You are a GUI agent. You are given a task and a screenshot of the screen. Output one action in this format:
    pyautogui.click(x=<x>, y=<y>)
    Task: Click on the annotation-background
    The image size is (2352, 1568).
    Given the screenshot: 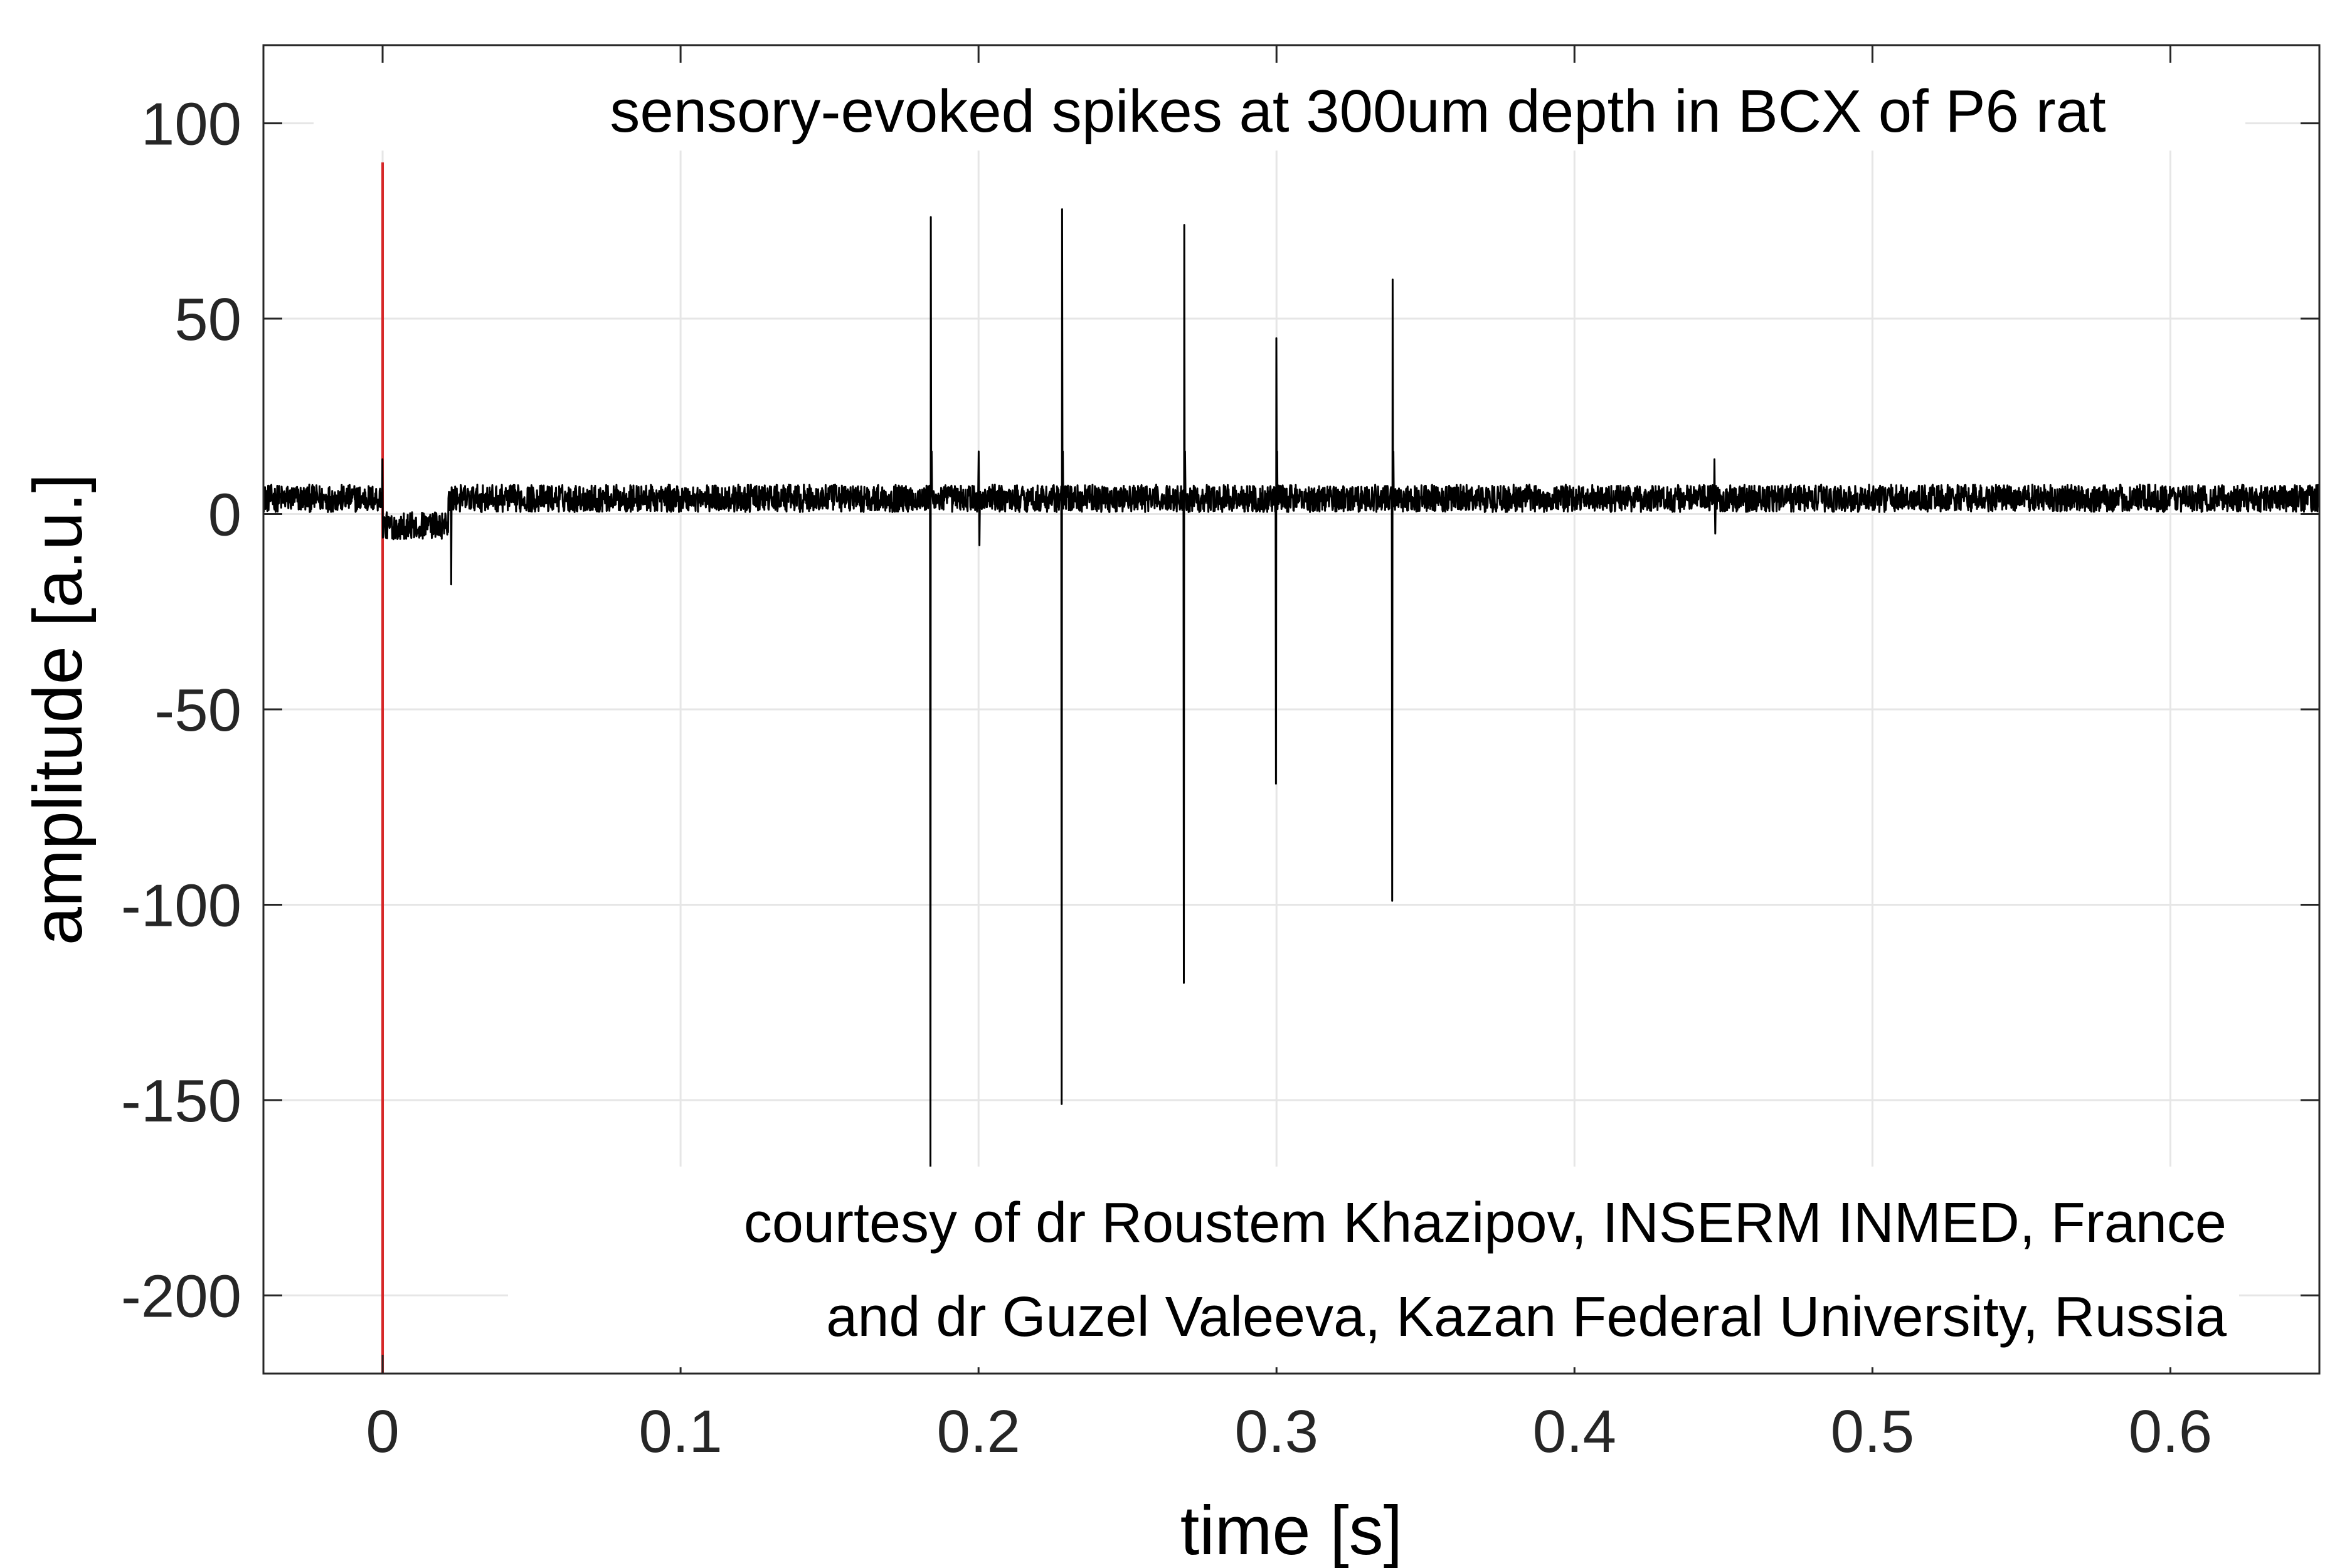 What is the action you would take?
    pyautogui.click(x=1373, y=1267)
    